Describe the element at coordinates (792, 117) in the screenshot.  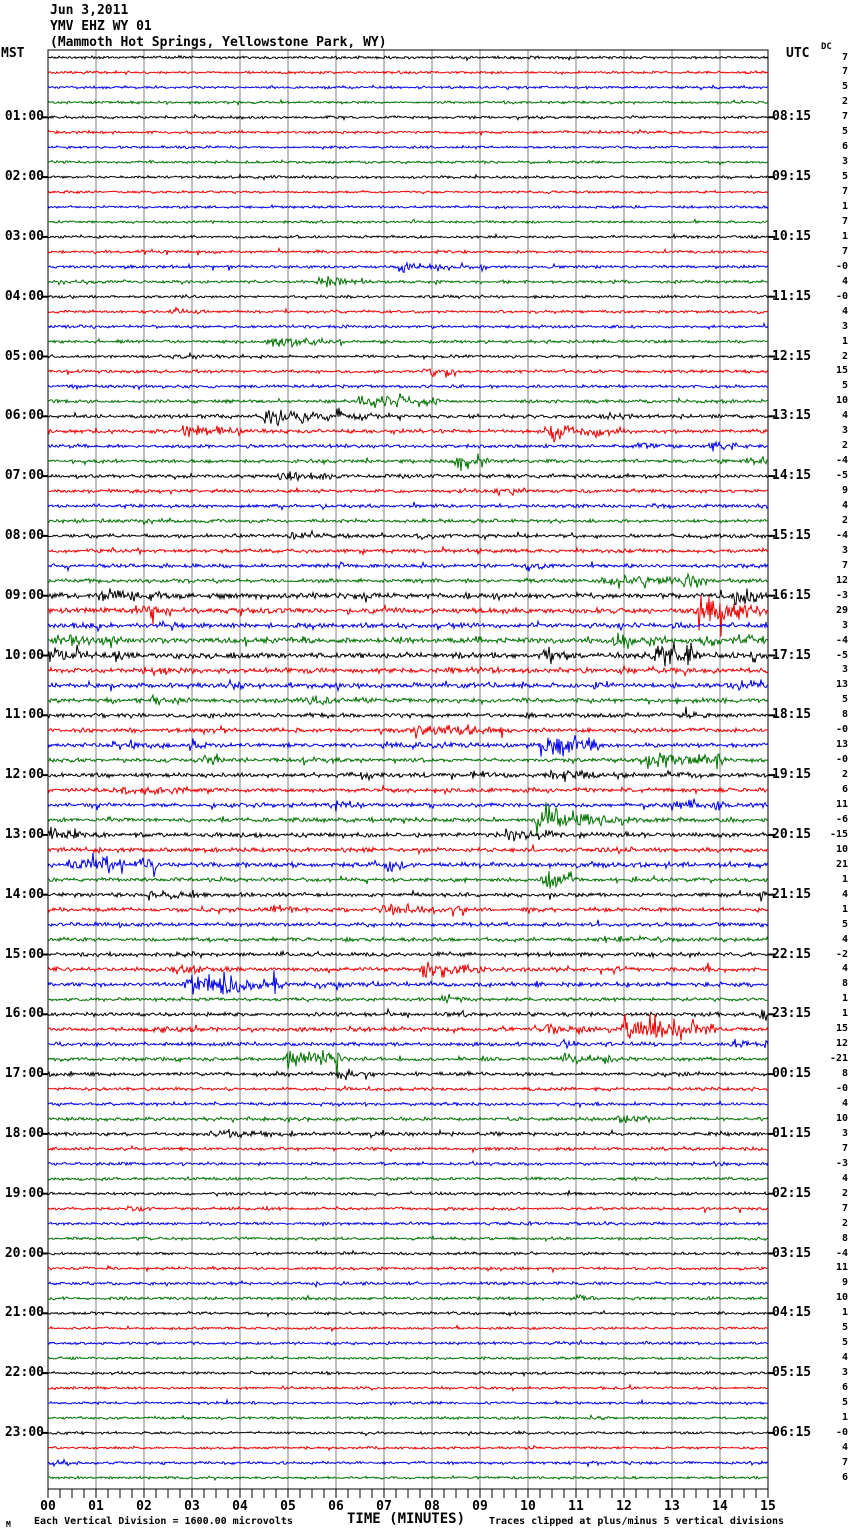
I see `utc-time-label: 08:15` at that location.